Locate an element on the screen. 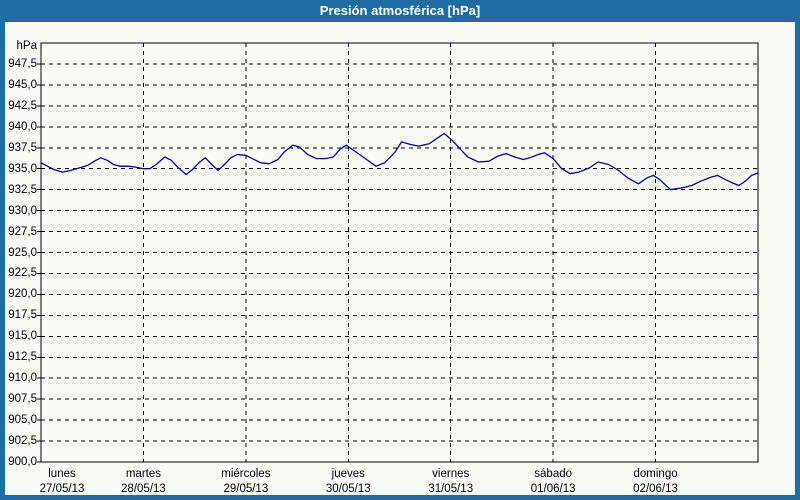 The width and height of the screenshot is (800, 500). y-axis-tick-label: 910,0 is located at coordinates (22, 378).